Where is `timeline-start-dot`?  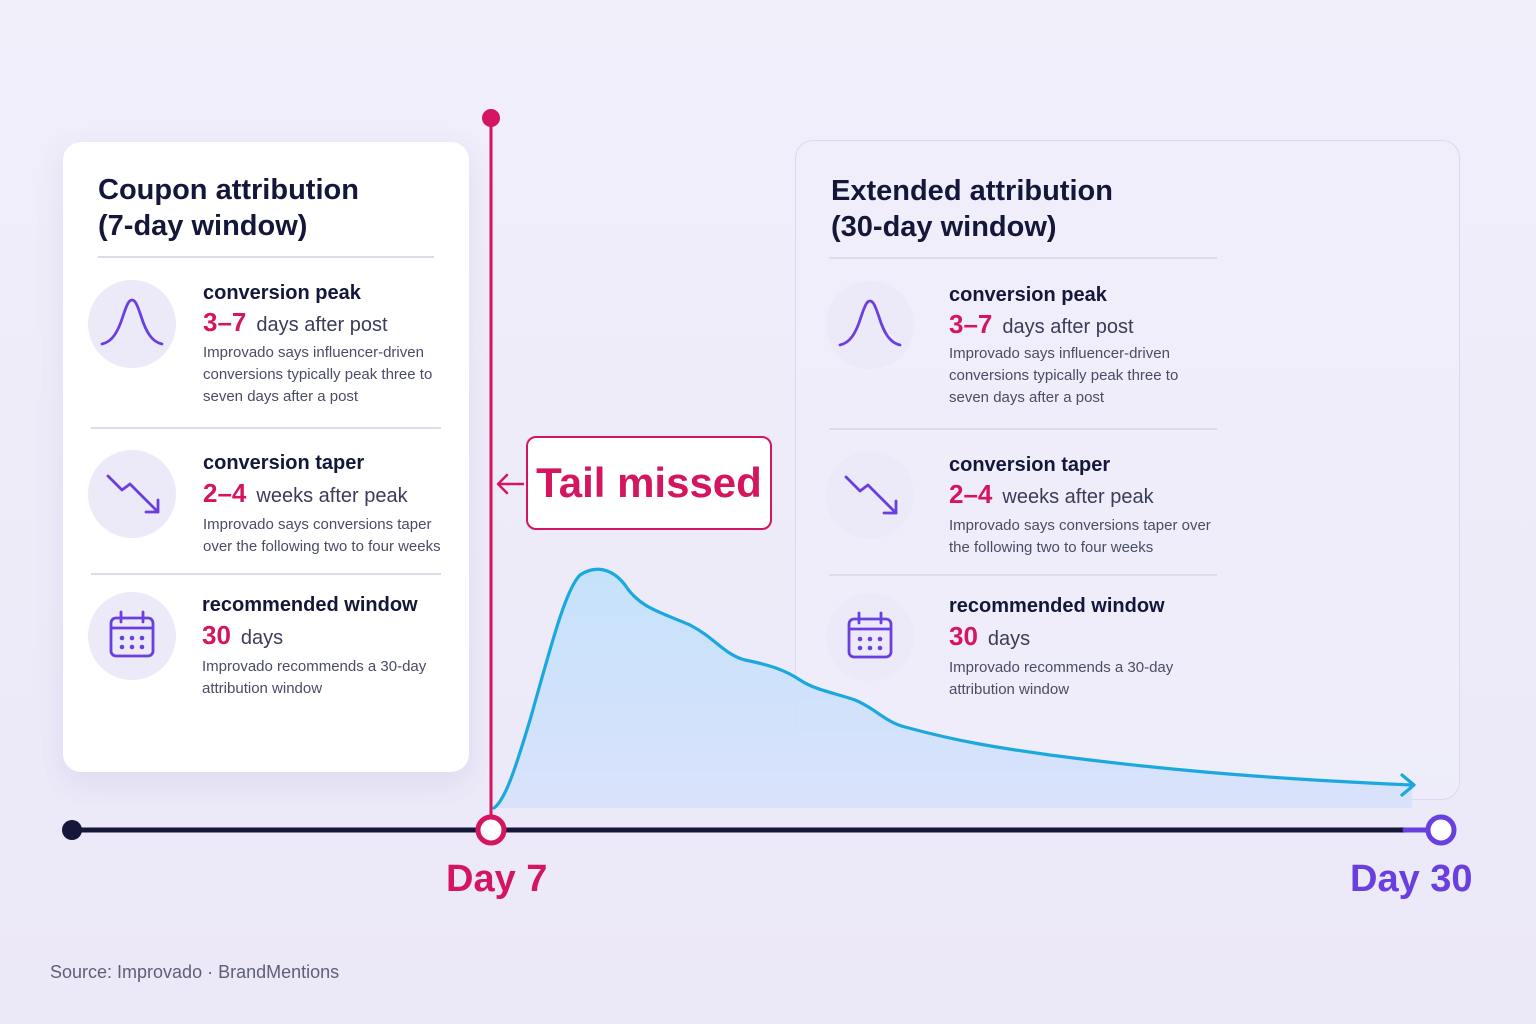 timeline-start-dot is located at coordinates (72, 830).